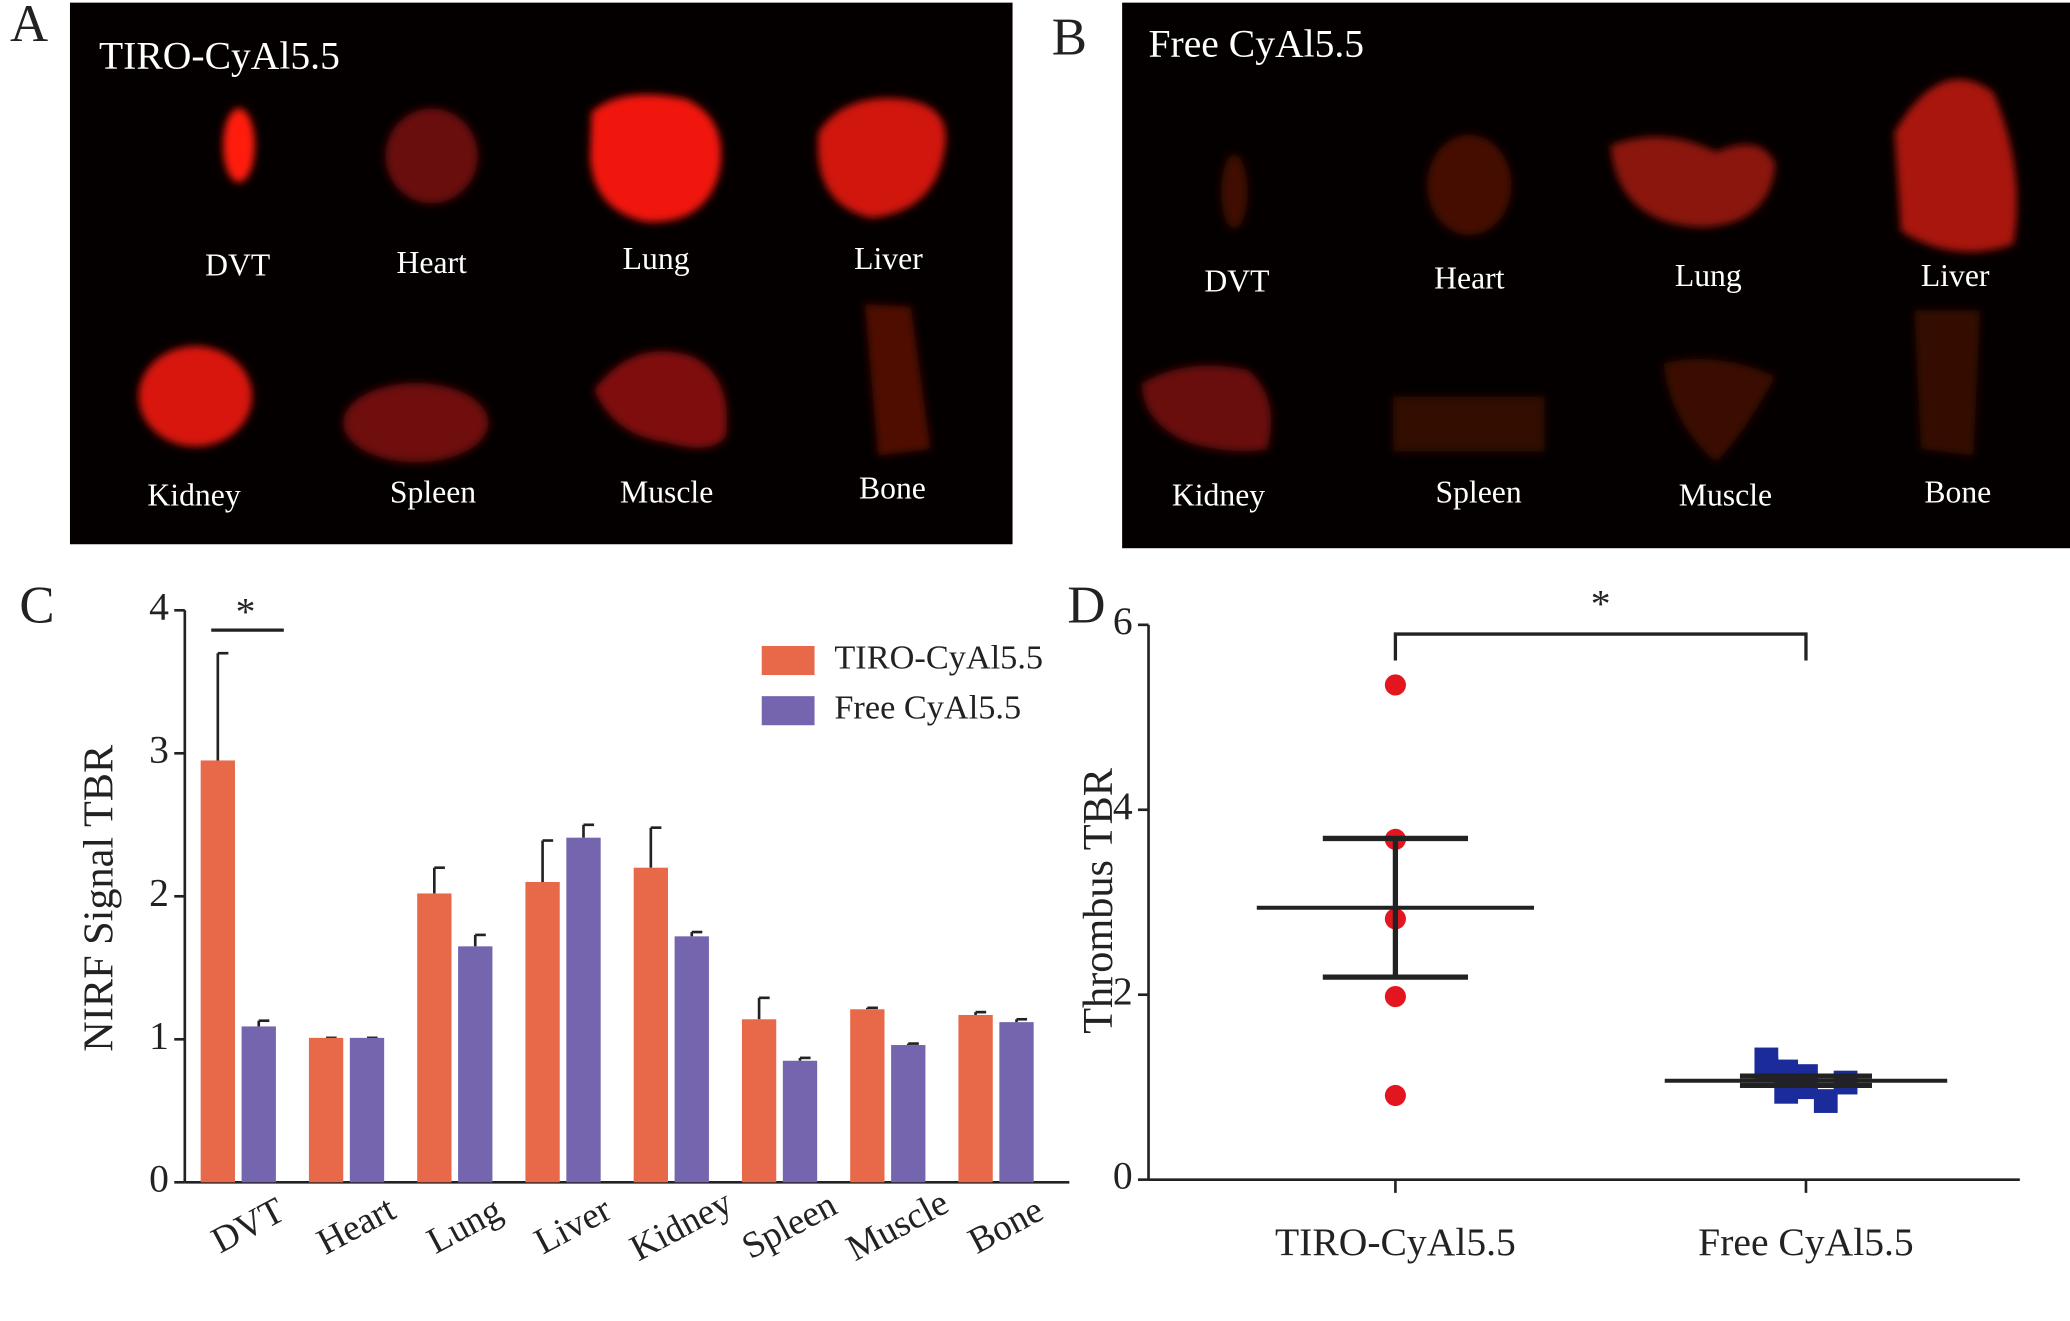 This screenshot has width=2070, height=1321. Describe the element at coordinates (1069, 37) in the screenshot. I see `panel-label: B` at that location.